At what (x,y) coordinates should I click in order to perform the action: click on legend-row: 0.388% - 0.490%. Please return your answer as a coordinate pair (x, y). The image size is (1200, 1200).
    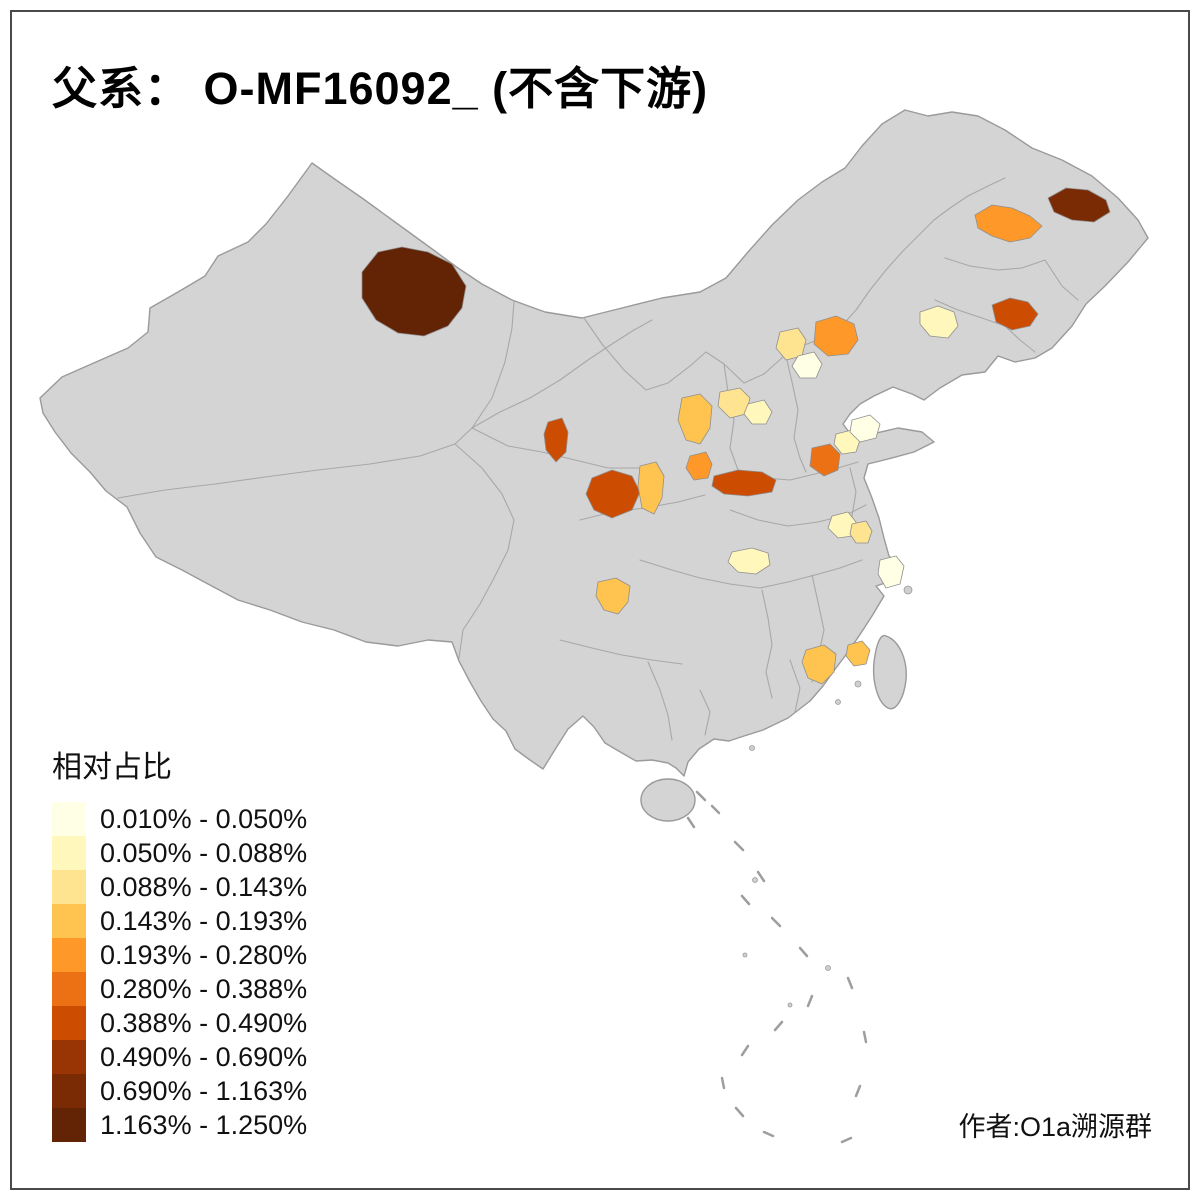
    Looking at the image, I should click on (179, 1023).